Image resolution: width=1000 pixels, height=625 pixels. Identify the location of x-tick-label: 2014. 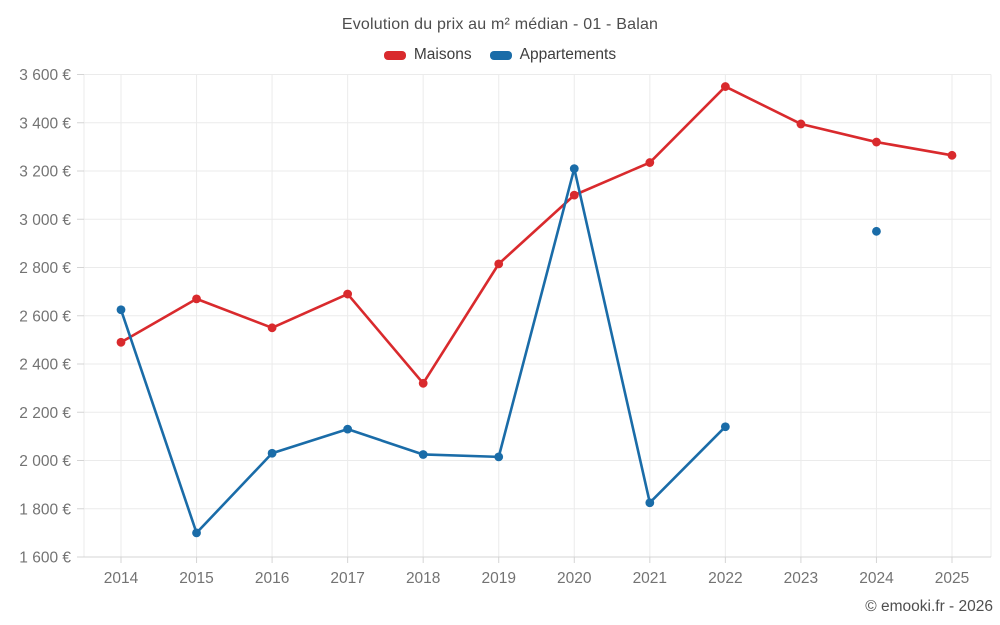
(121, 578).